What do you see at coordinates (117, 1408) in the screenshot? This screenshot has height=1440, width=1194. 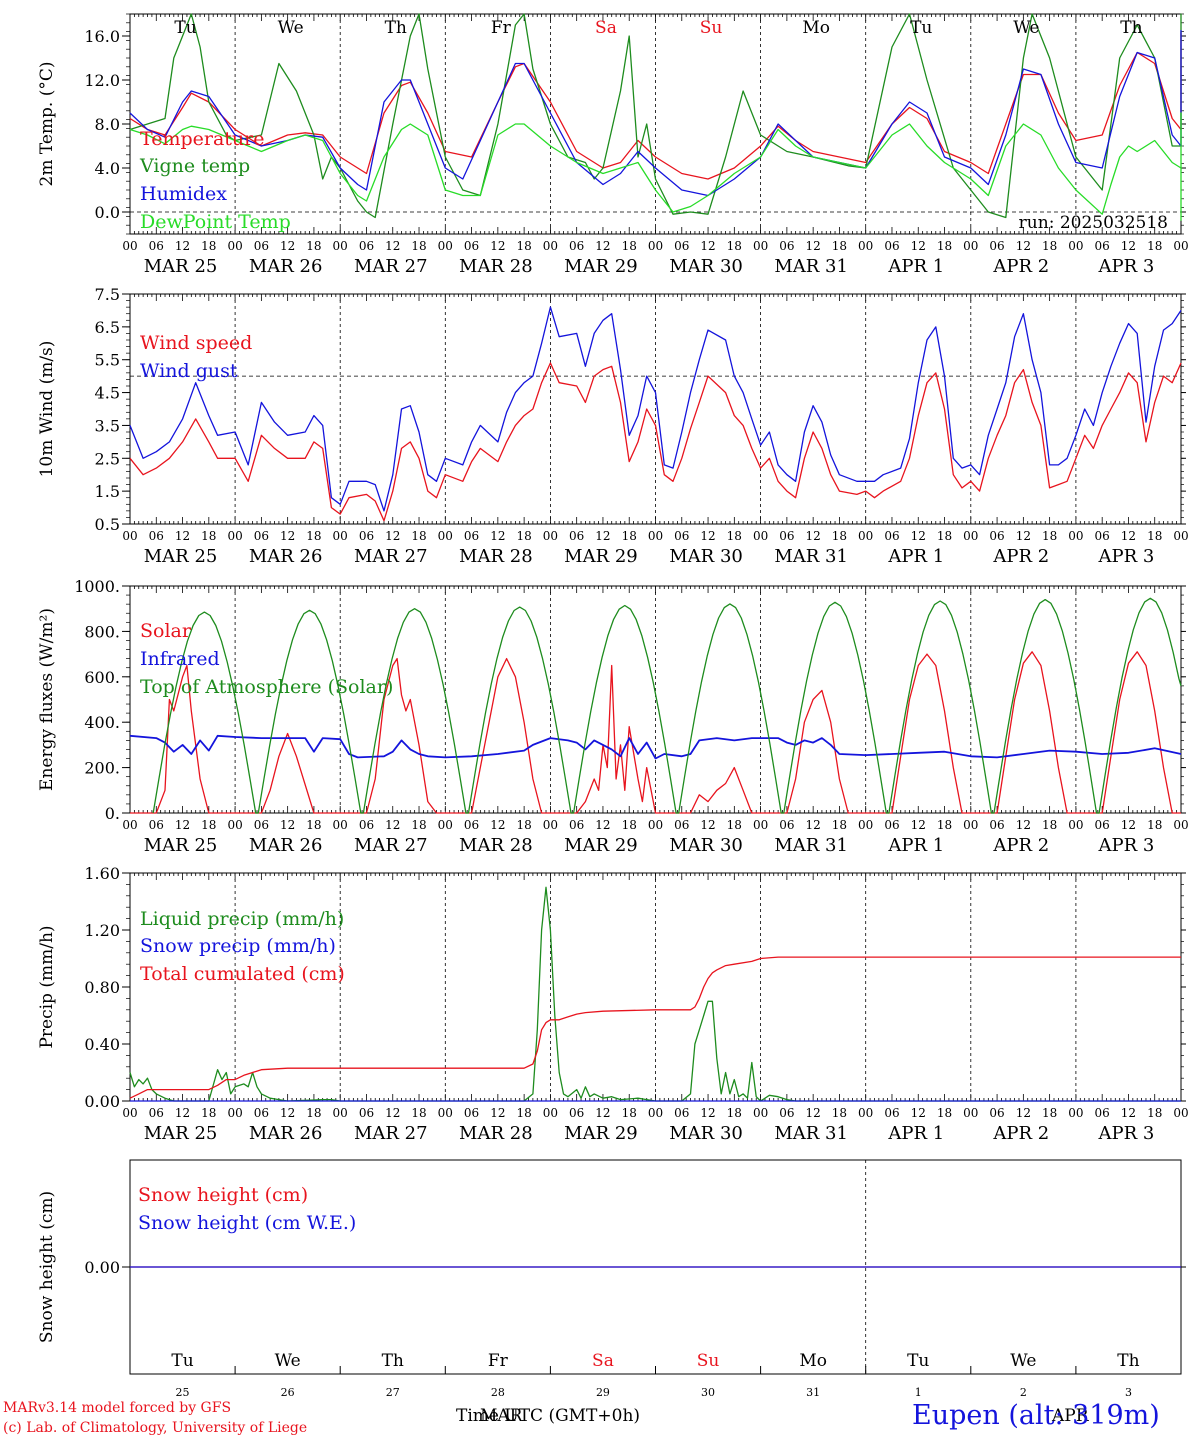 I see `model-credit: MARv3.14 model forced by GFS` at bounding box center [117, 1408].